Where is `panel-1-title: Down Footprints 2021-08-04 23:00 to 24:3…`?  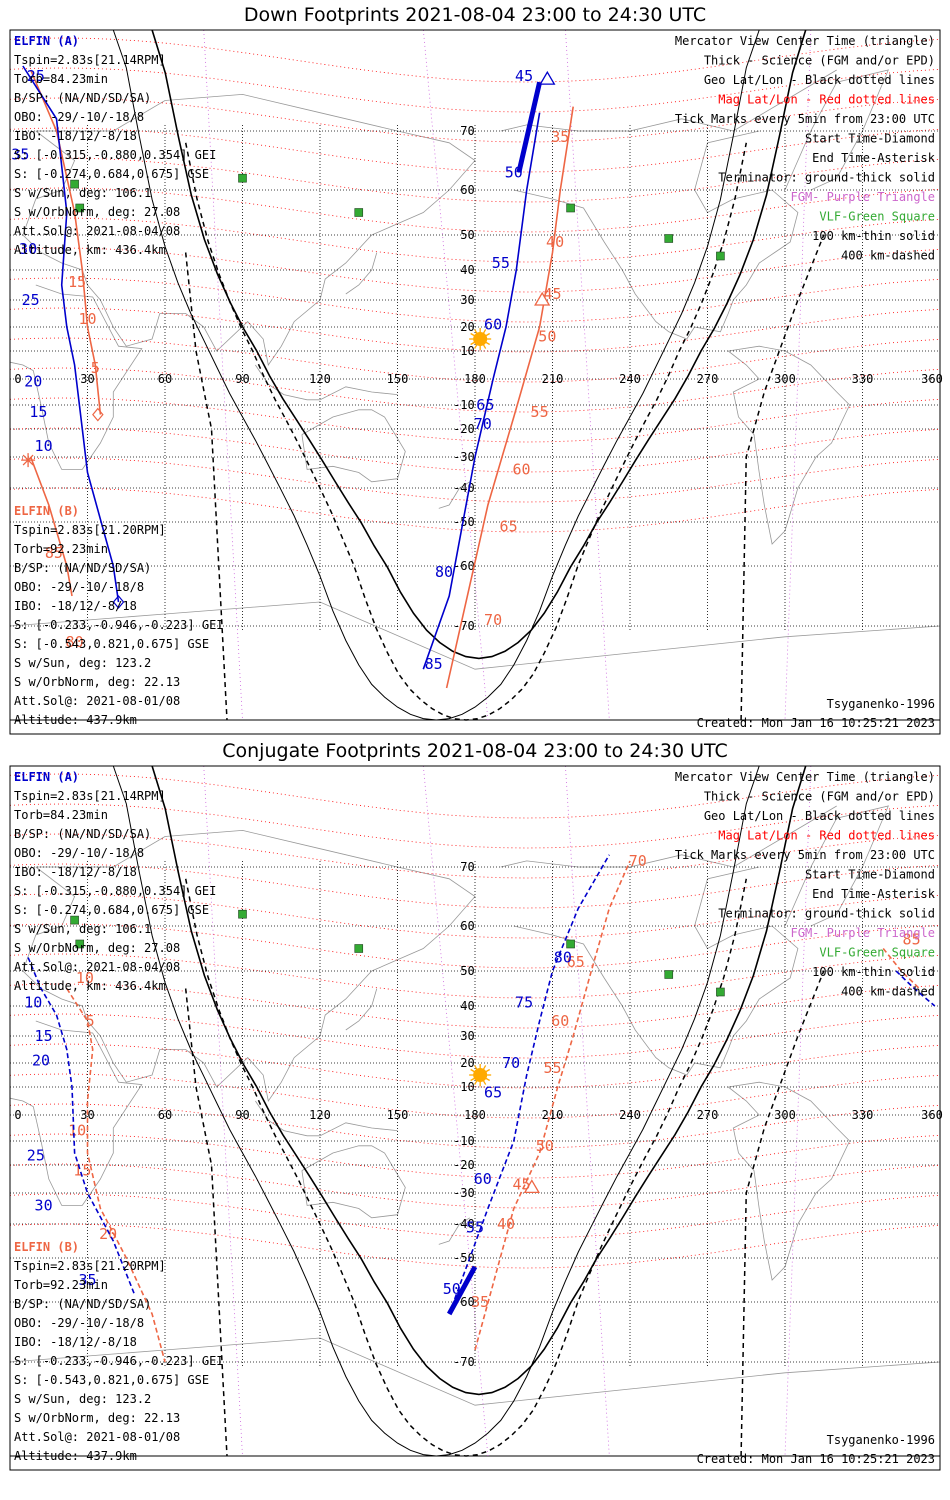
panel-1-title: Down Footprints 2021-08-04 23:00 to 24:3… is located at coordinates (475, 15).